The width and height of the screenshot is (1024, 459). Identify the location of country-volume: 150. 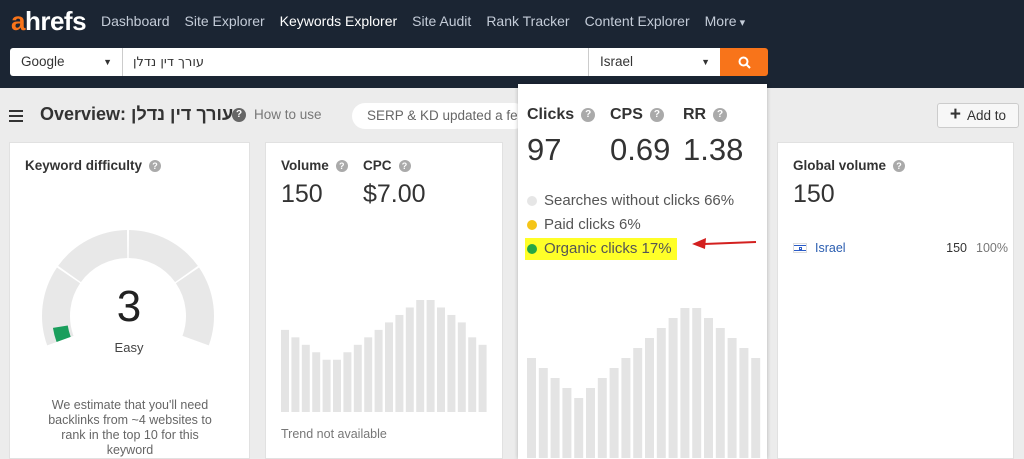
(957, 248).